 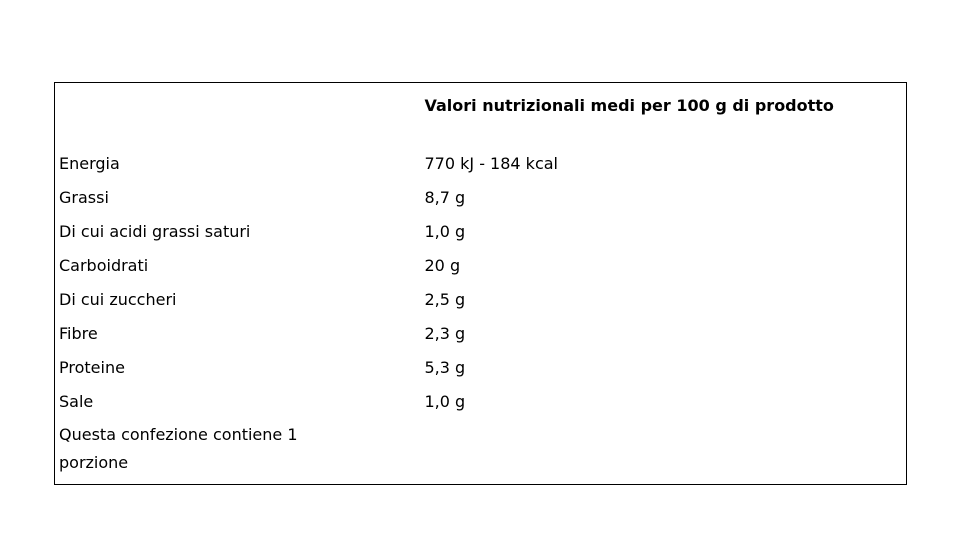 I want to click on table-cell: Carboidrati, so click(x=236, y=266).